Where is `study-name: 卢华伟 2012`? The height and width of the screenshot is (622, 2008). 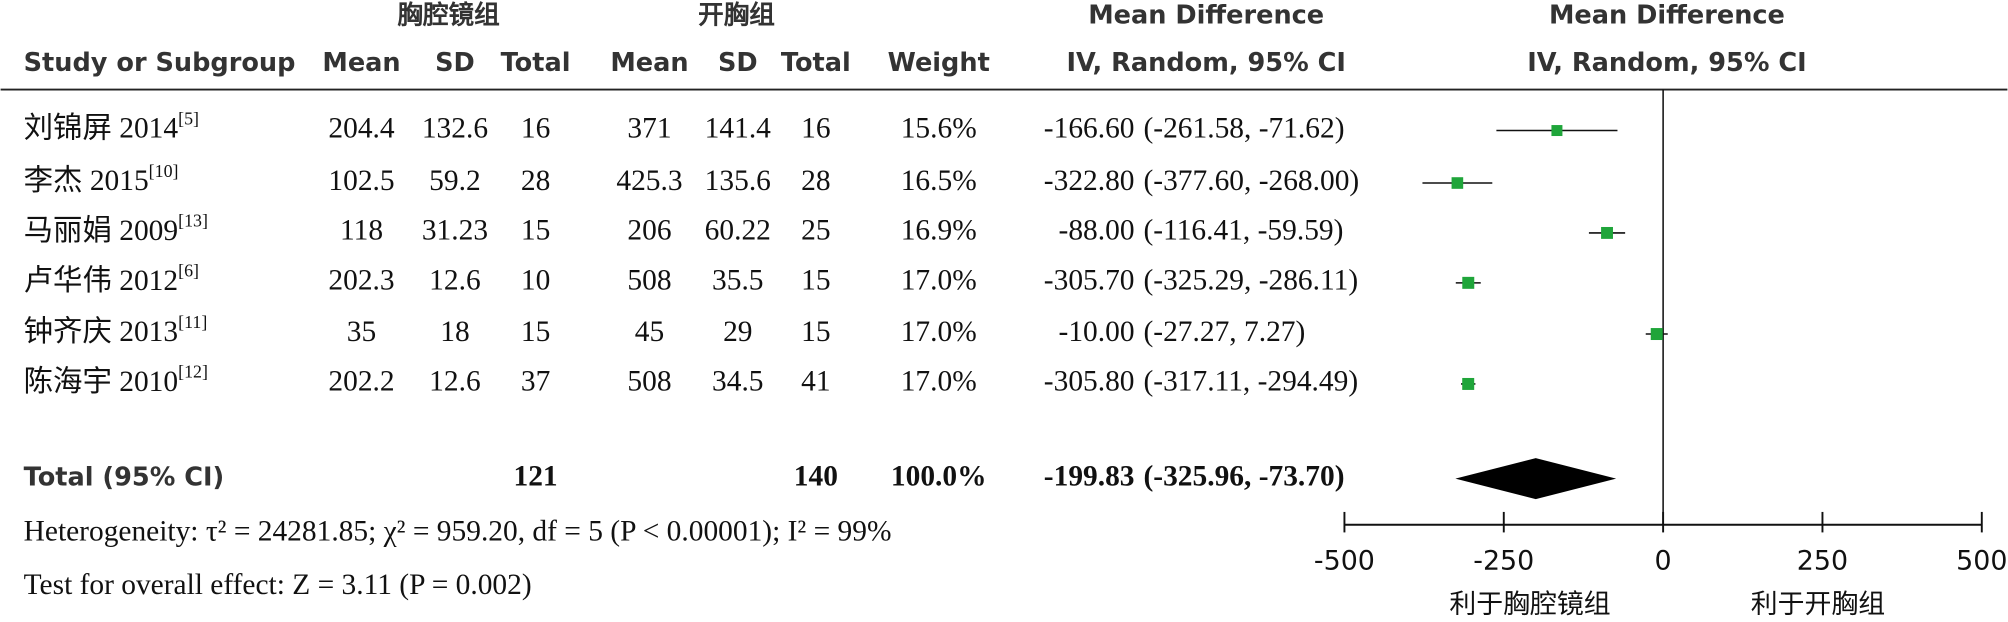
study-name: 卢华伟 2012 is located at coordinates (101, 280).